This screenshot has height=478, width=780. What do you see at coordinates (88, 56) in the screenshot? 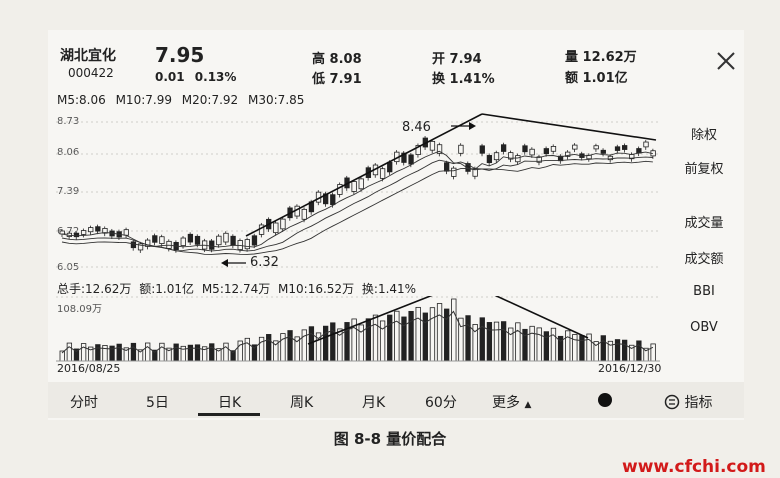
I see `stock-name: 湖北宜化` at bounding box center [88, 56].